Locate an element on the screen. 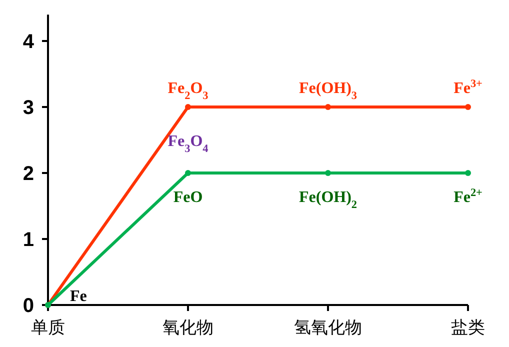  x-tick-label: 氧化物 is located at coordinates (188, 328).